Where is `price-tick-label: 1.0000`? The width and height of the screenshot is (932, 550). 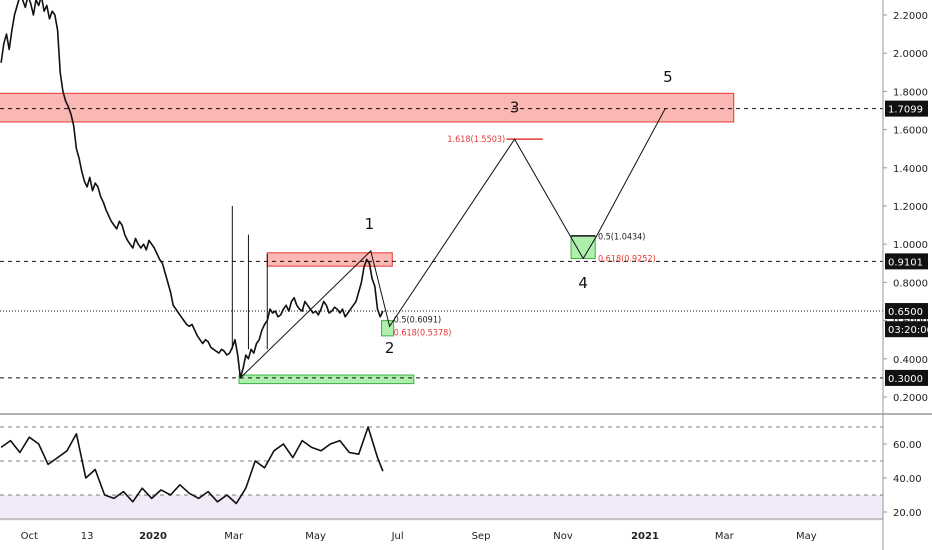
price-tick-label: 1.0000 is located at coordinates (910, 245).